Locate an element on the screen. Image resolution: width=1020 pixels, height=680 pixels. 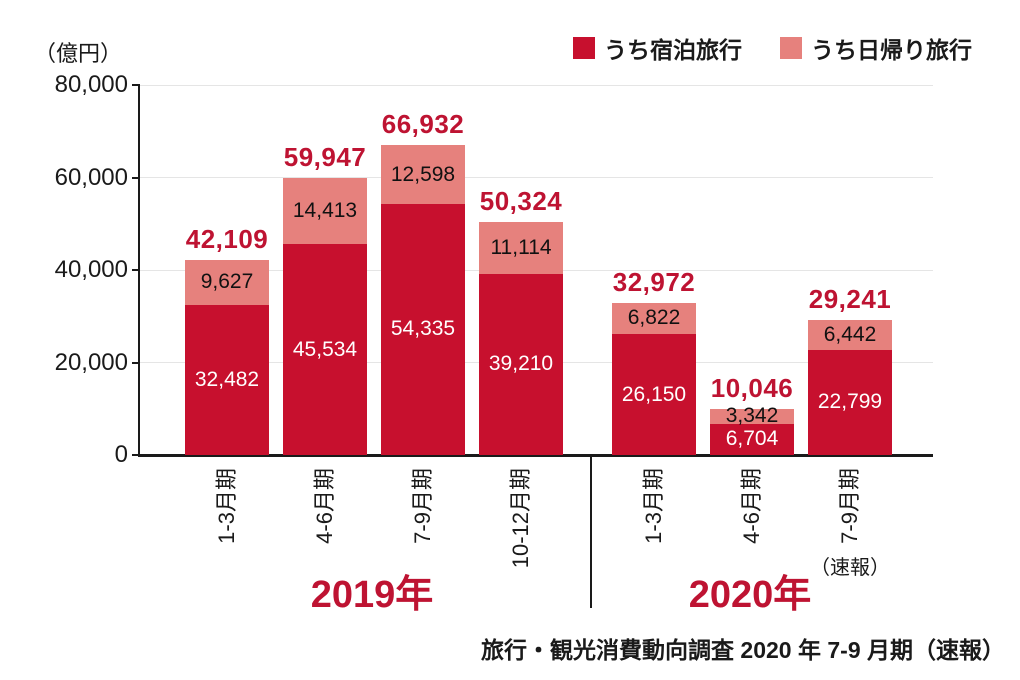
bar-daytrip-segment: 11,114 is located at coordinates (521, 248).